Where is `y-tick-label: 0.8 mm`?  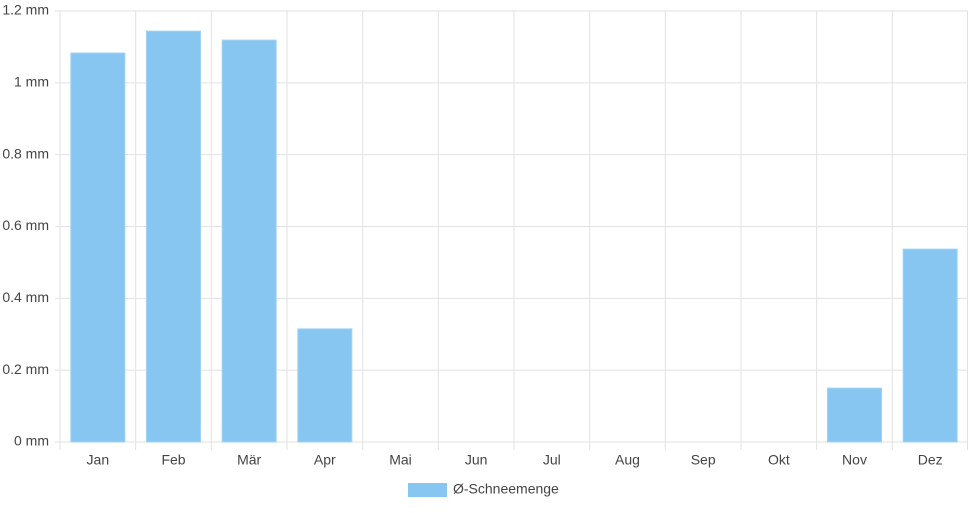
y-tick-label: 0.8 mm is located at coordinates (25, 153).